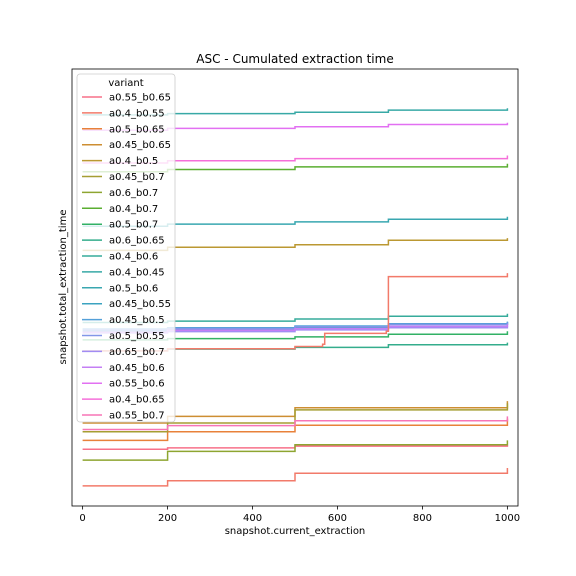  I want to click on legend-label-11: a0.4_b0.45, so click(137, 272).